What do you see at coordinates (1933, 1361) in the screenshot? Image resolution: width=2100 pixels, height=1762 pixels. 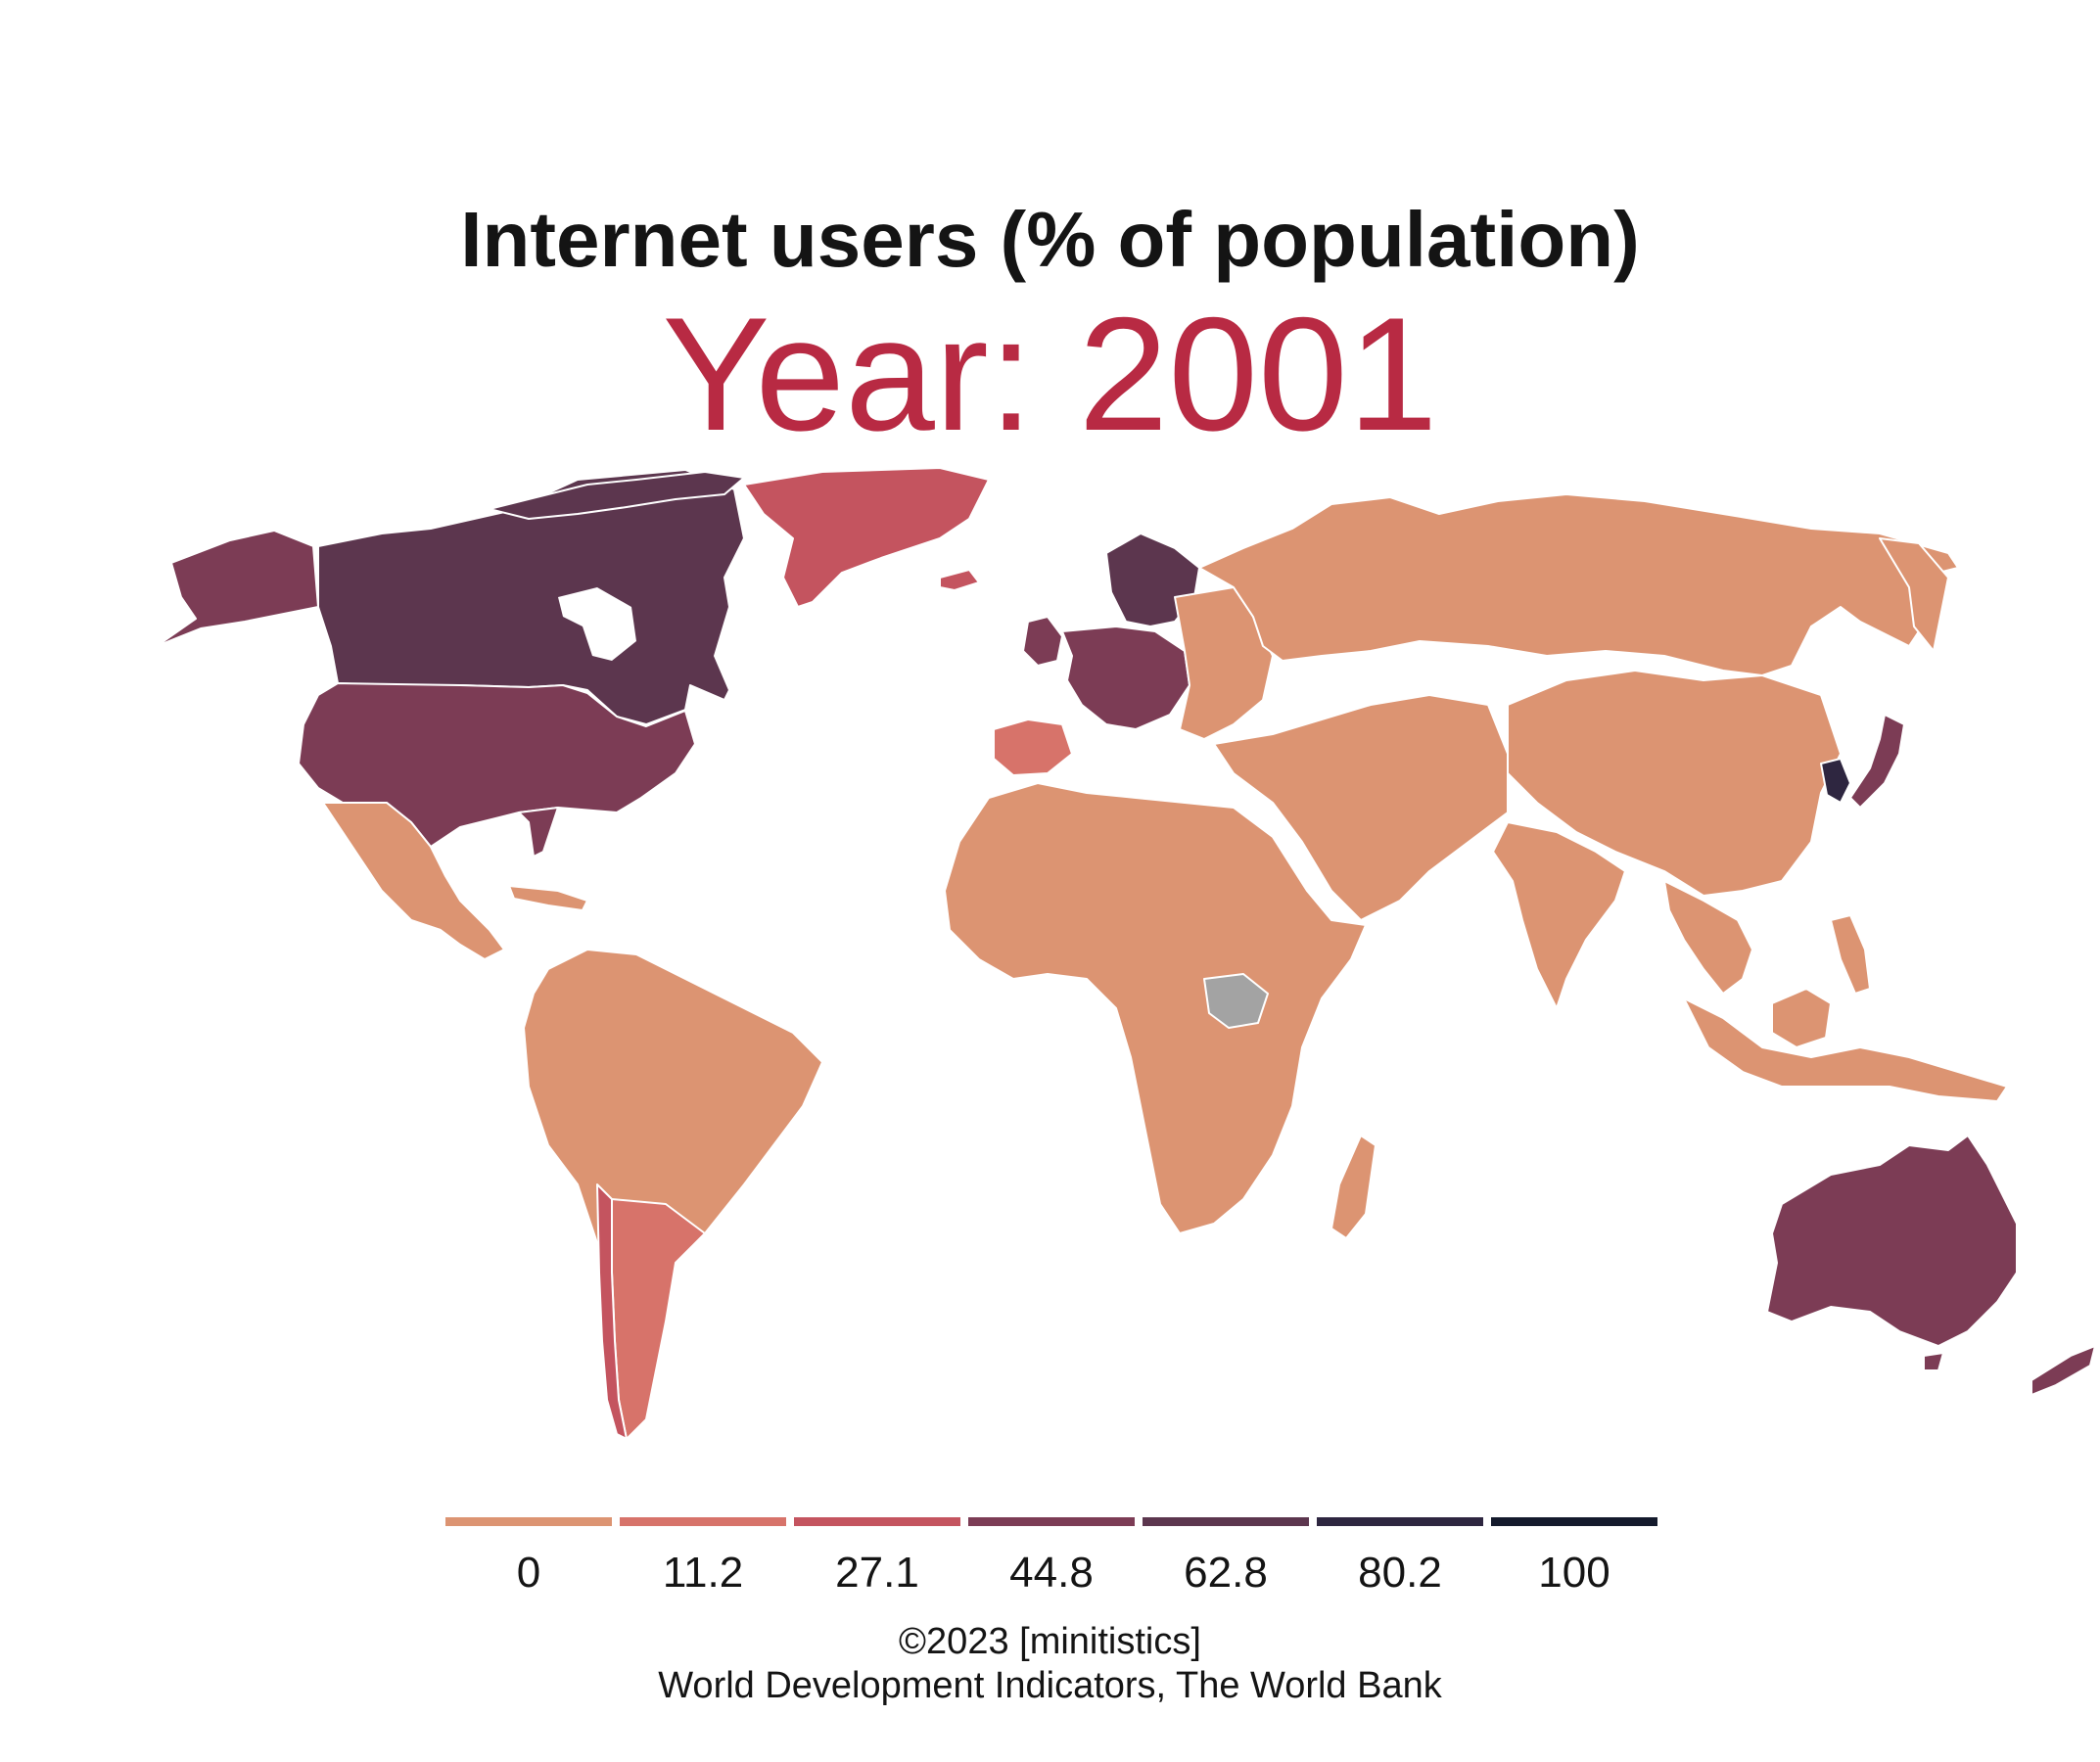 I see `region-tasmania` at bounding box center [1933, 1361].